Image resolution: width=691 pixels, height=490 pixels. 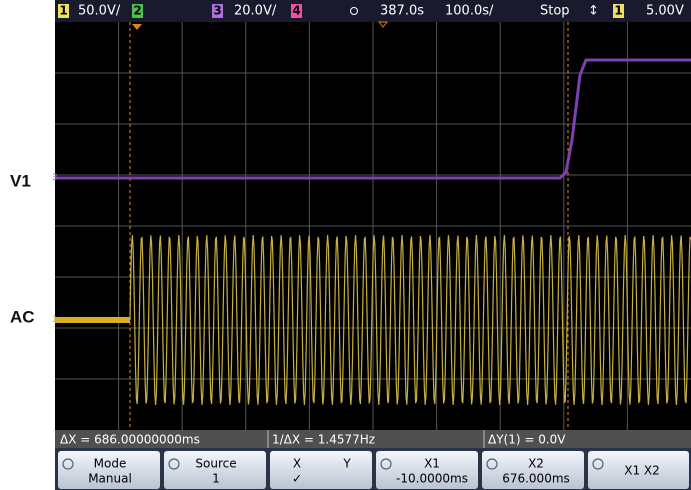 I want to click on xy-check: ✓, so click(x=297, y=479).